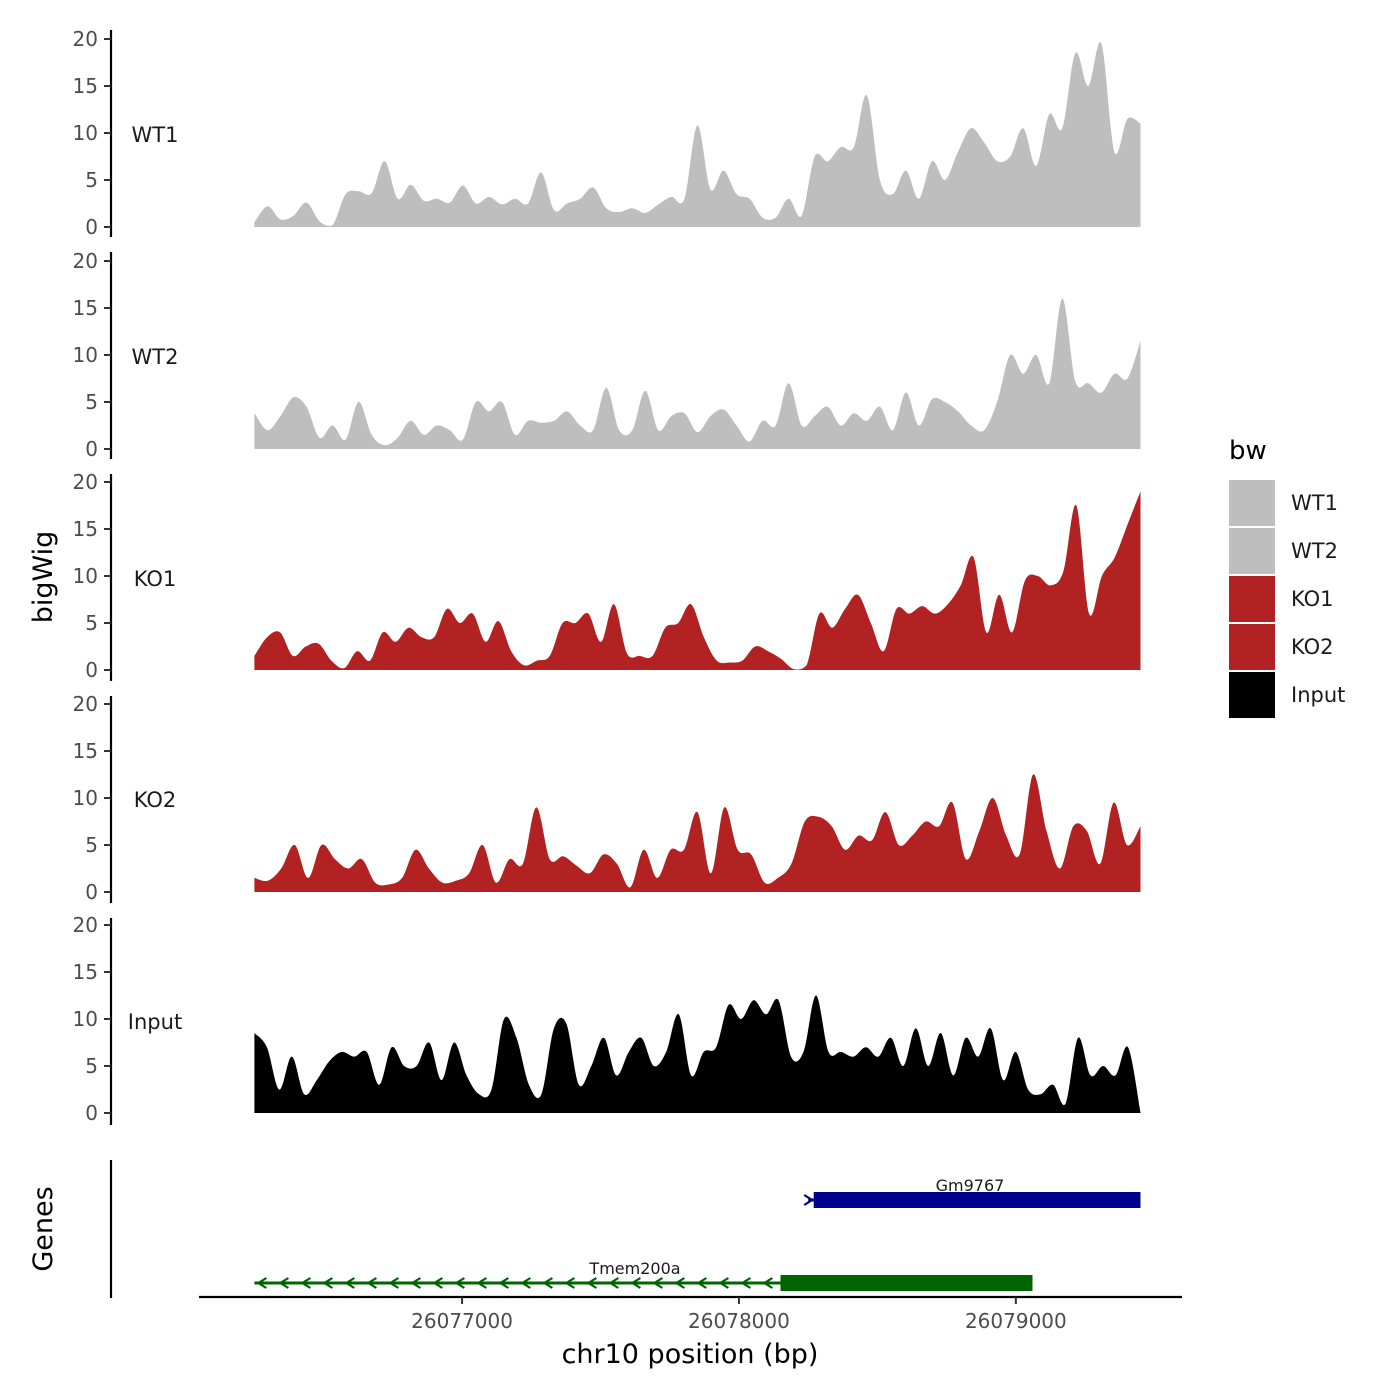  I want to click on gene-tmem200a: Tmem200a, so click(643, 1275).